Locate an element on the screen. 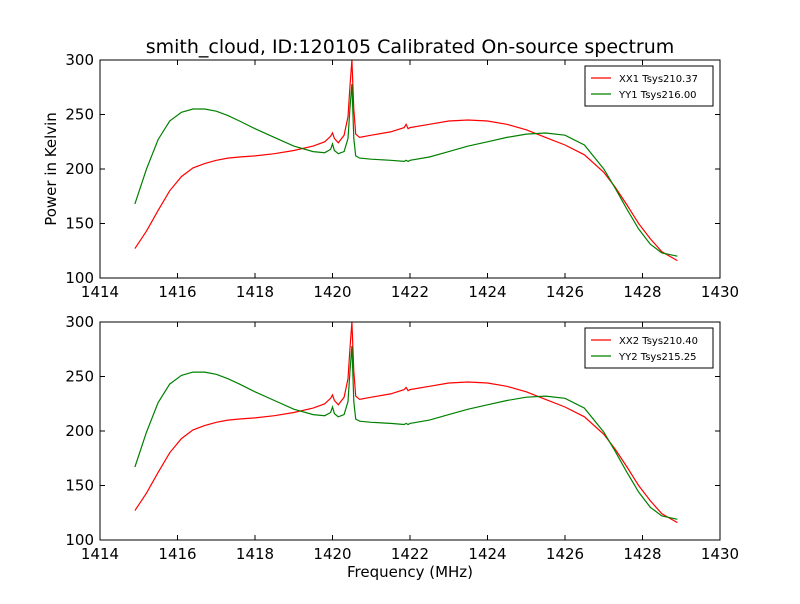 This screenshot has width=800, height=604. legend: XX2 Tsys210.40 YY2 Tsys215.25 is located at coordinates (649, 348).